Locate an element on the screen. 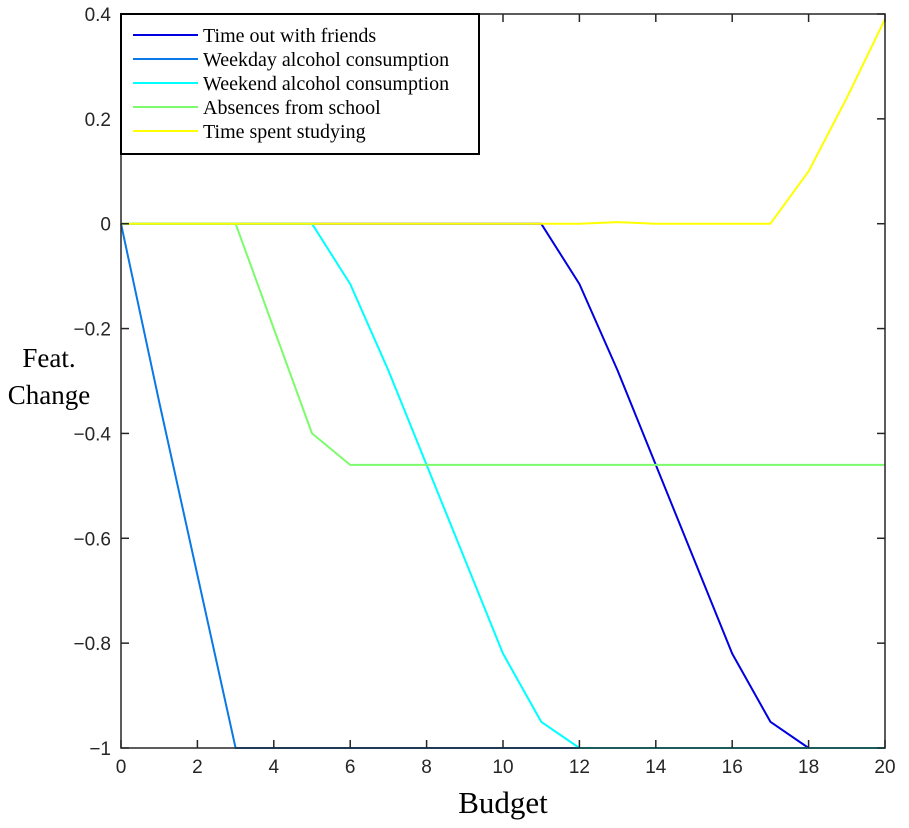  y-tick-label: −0.2 is located at coordinates (92, 330).